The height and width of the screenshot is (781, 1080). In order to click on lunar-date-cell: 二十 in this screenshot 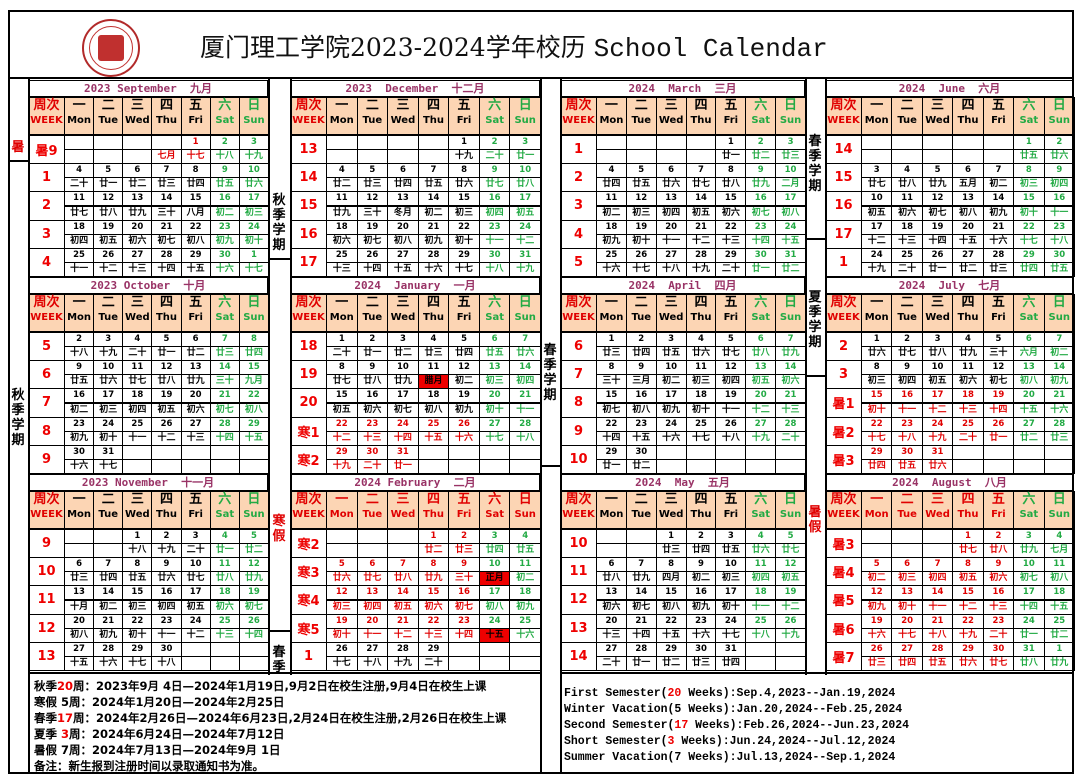, I will do `click(433, 663)`.